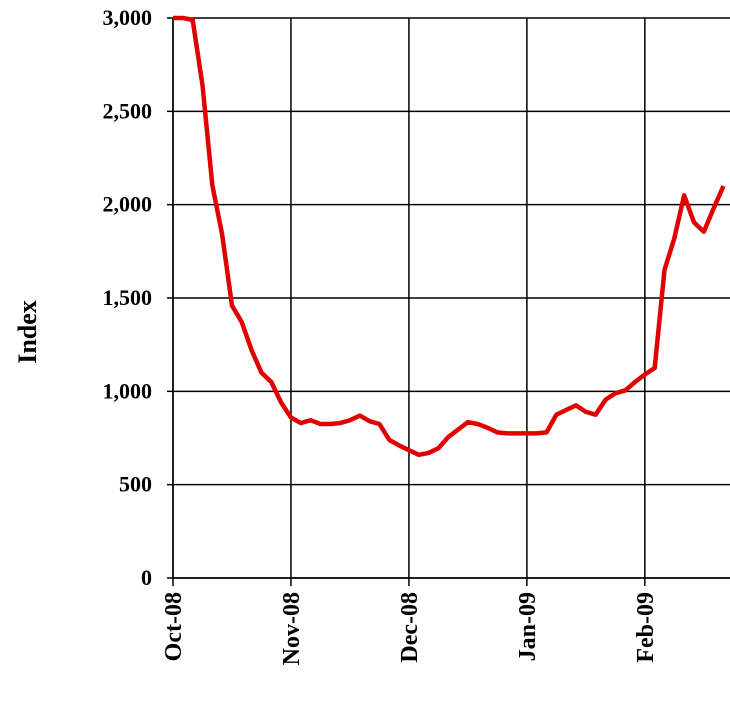 This screenshot has height=719, width=730. What do you see at coordinates (27, 332) in the screenshot?
I see `y-axis-label: Index` at bounding box center [27, 332].